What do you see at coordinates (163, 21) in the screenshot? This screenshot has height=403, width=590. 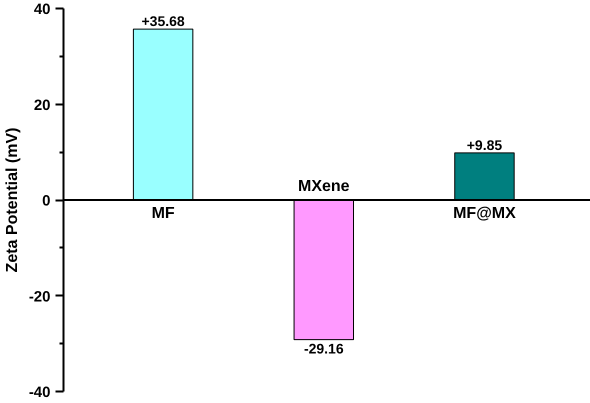 I see `data-label: +35.68` at bounding box center [163, 21].